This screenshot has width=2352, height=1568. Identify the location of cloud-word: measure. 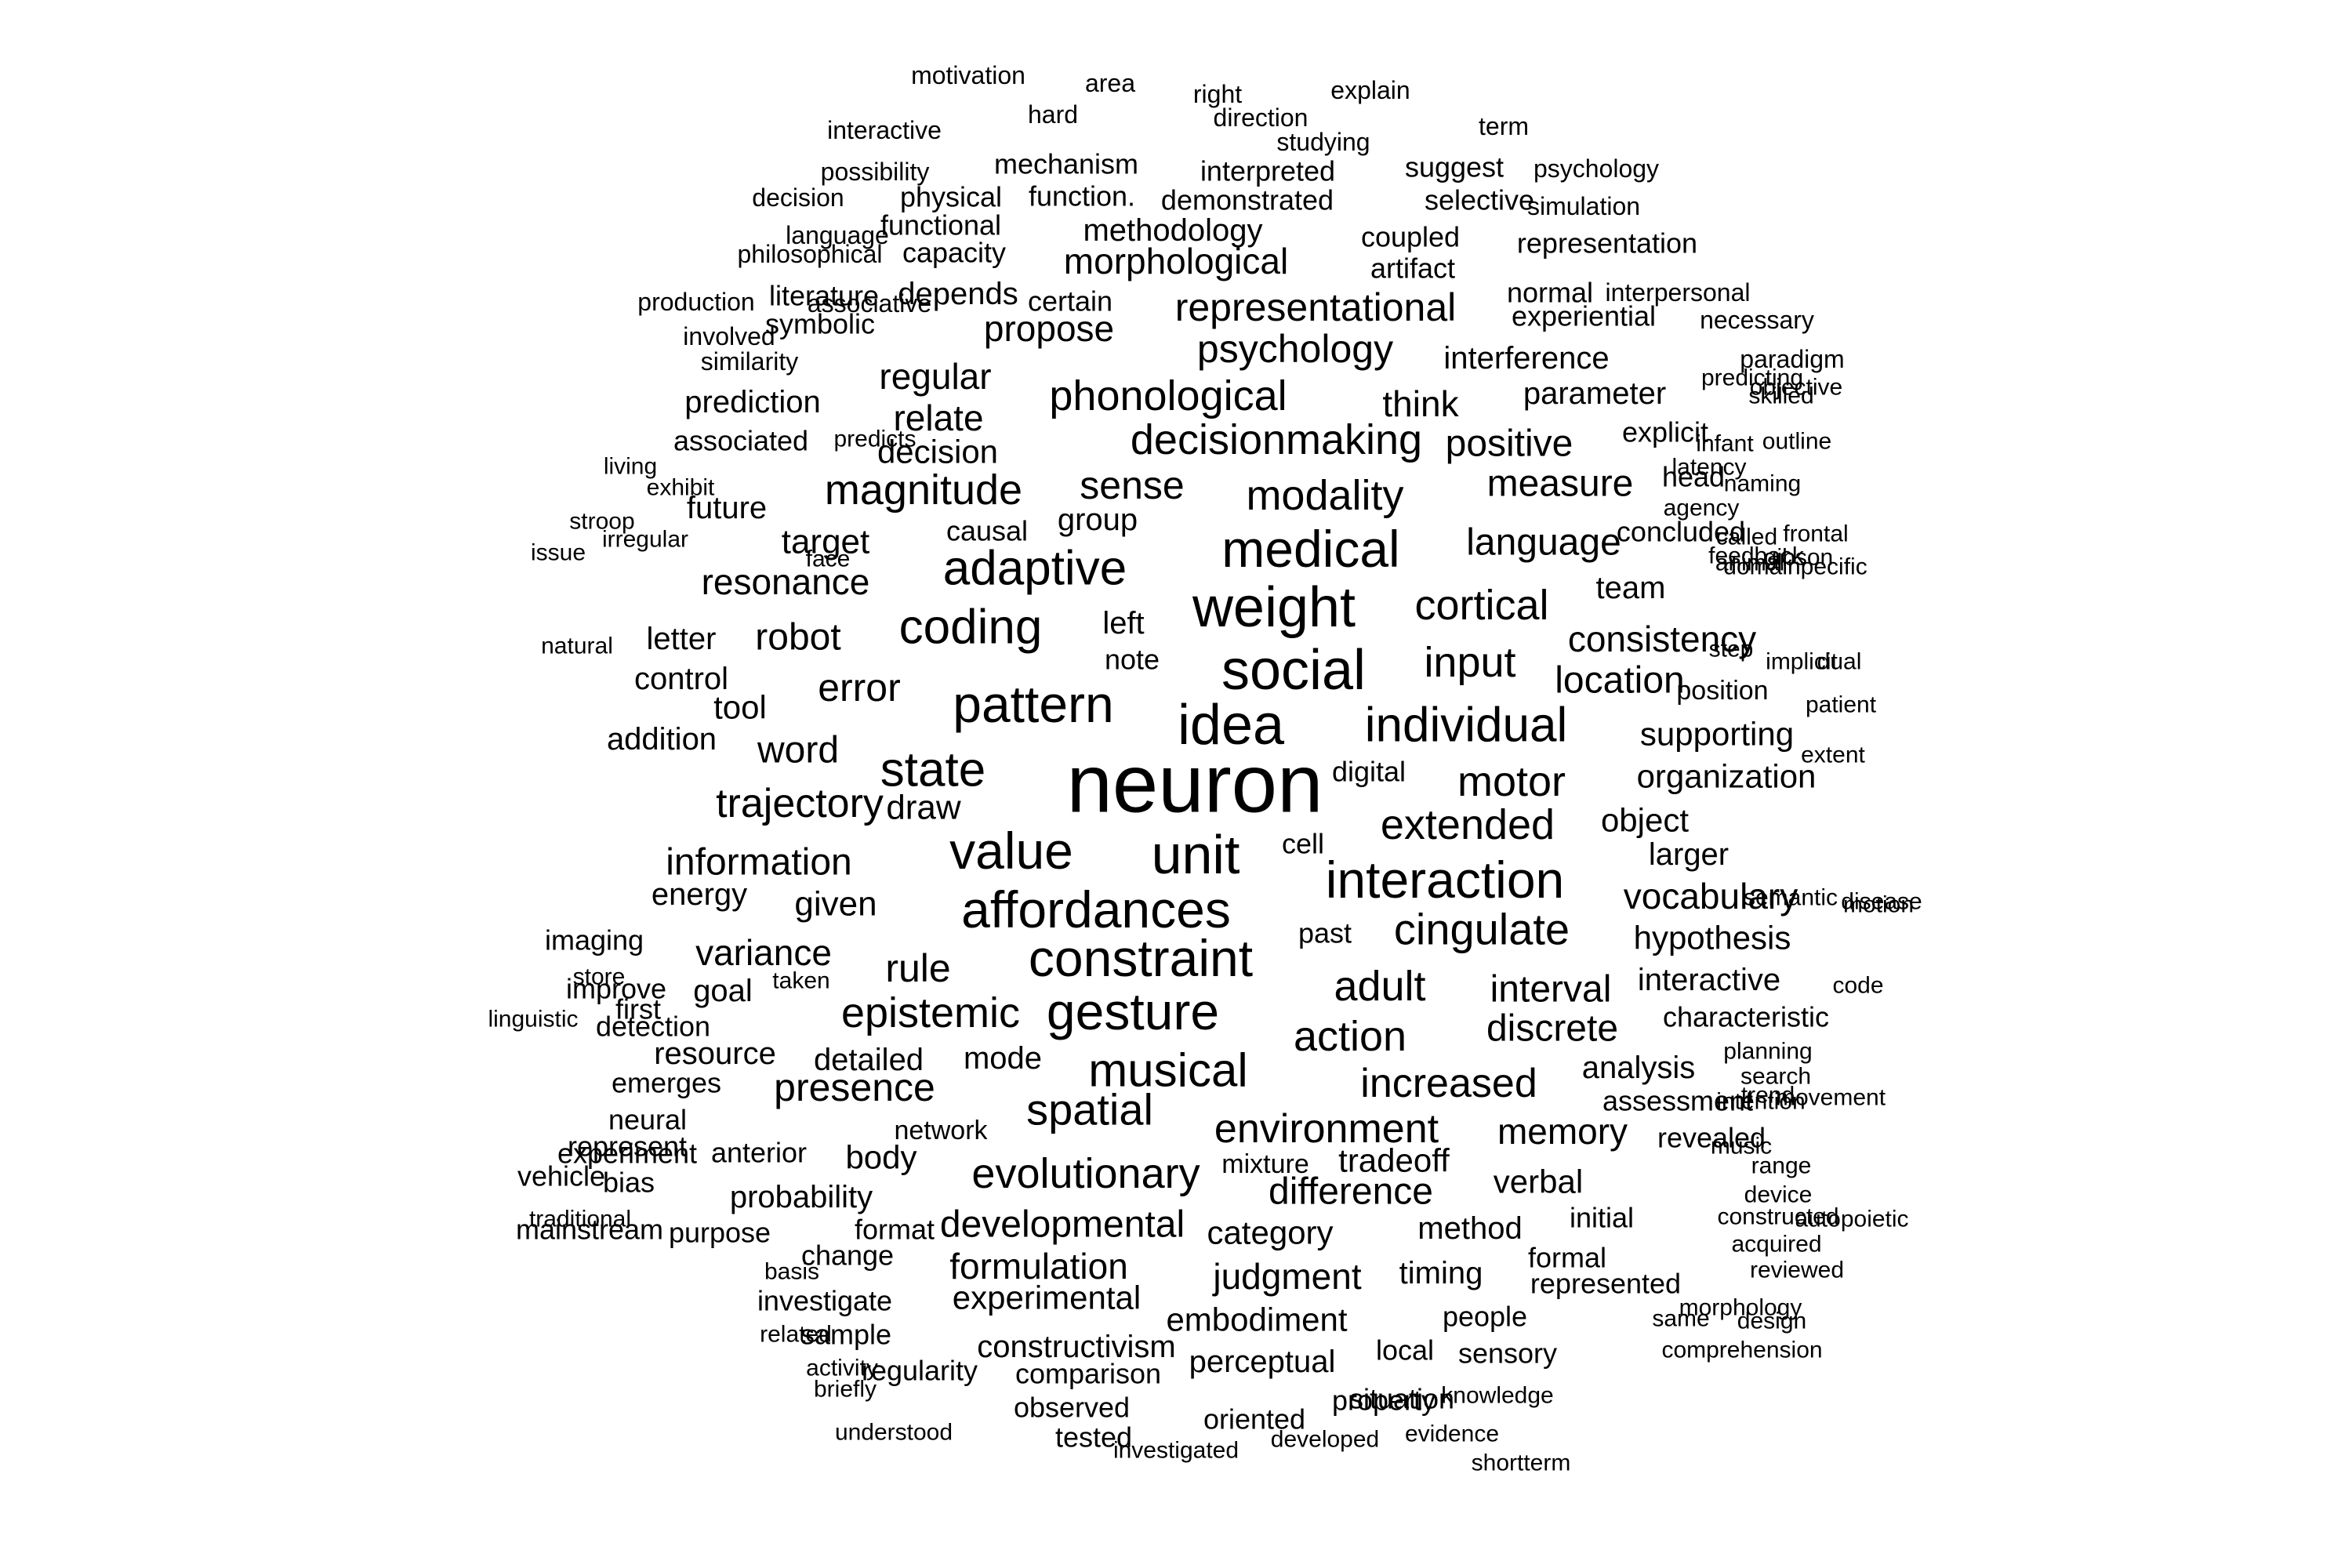
(1560, 484).